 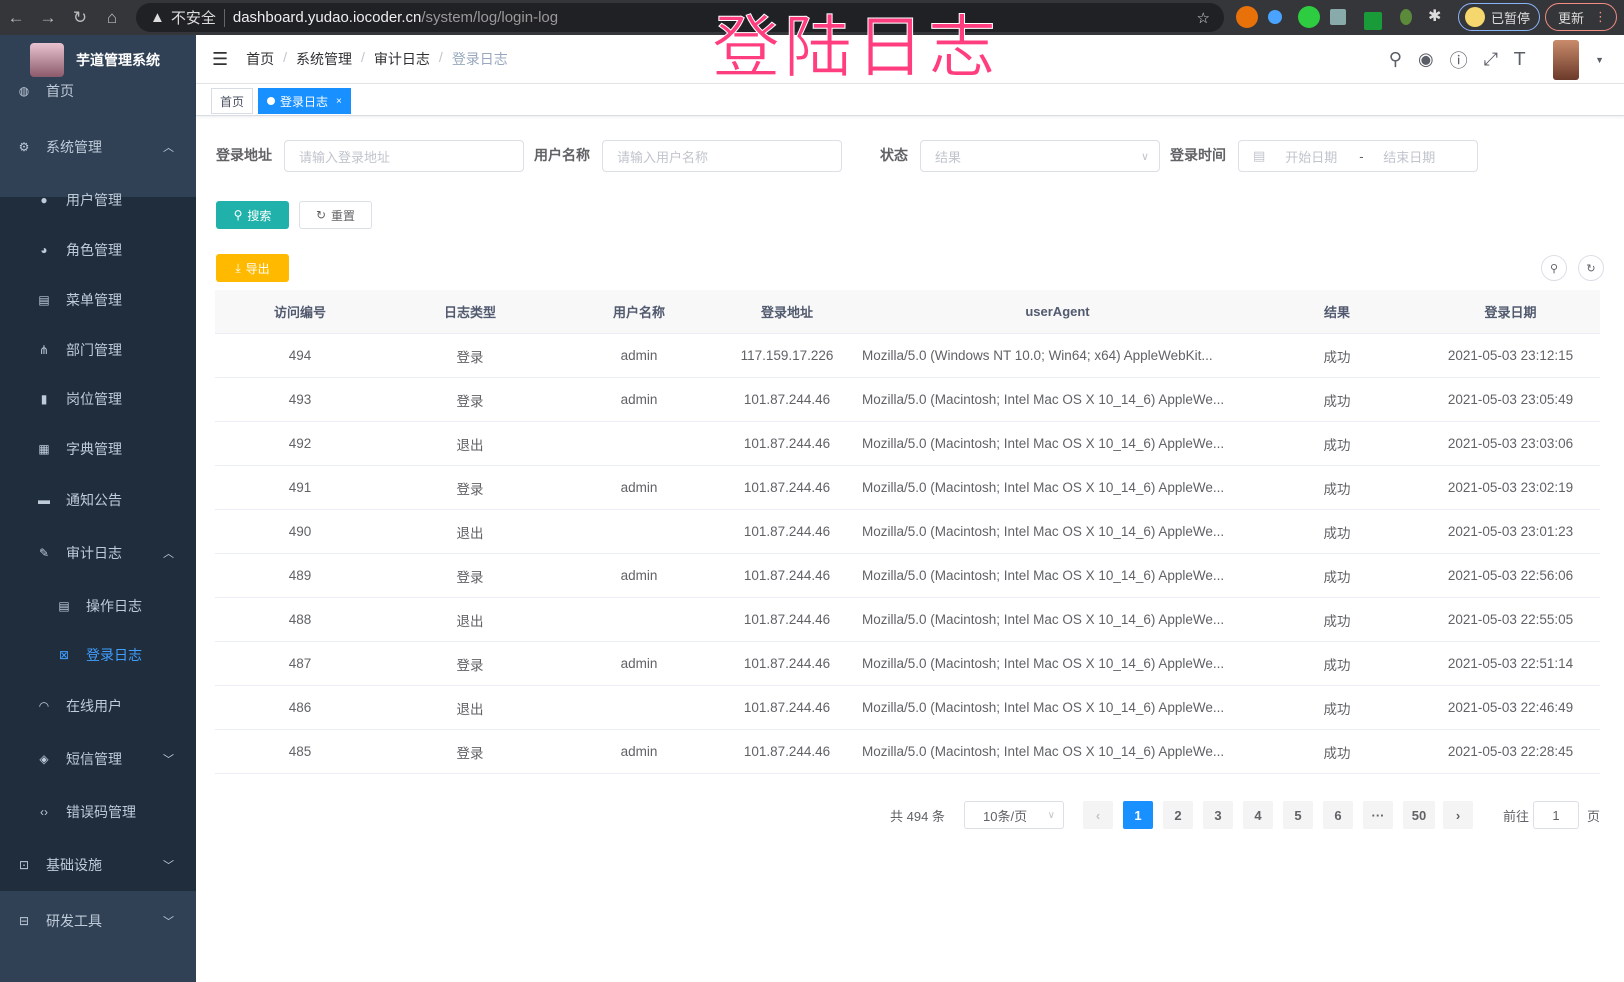 What do you see at coordinates (722, 156) in the screenshot?
I see `username-input: 请输入用户名称` at bounding box center [722, 156].